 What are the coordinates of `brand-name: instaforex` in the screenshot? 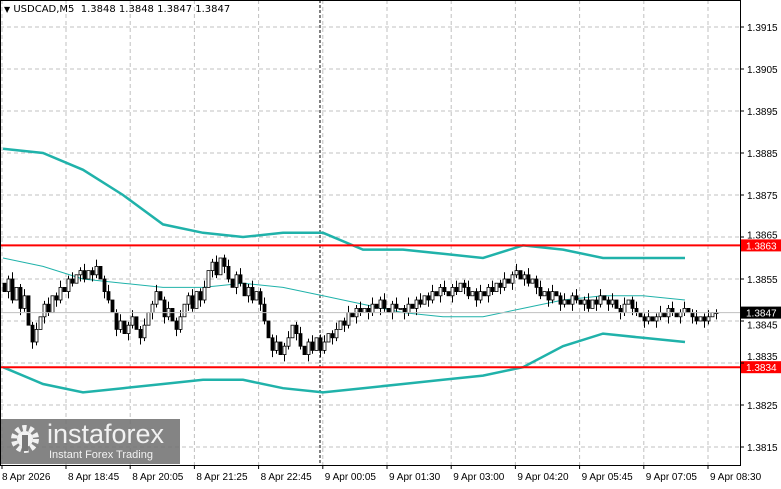 It's located at (106, 434).